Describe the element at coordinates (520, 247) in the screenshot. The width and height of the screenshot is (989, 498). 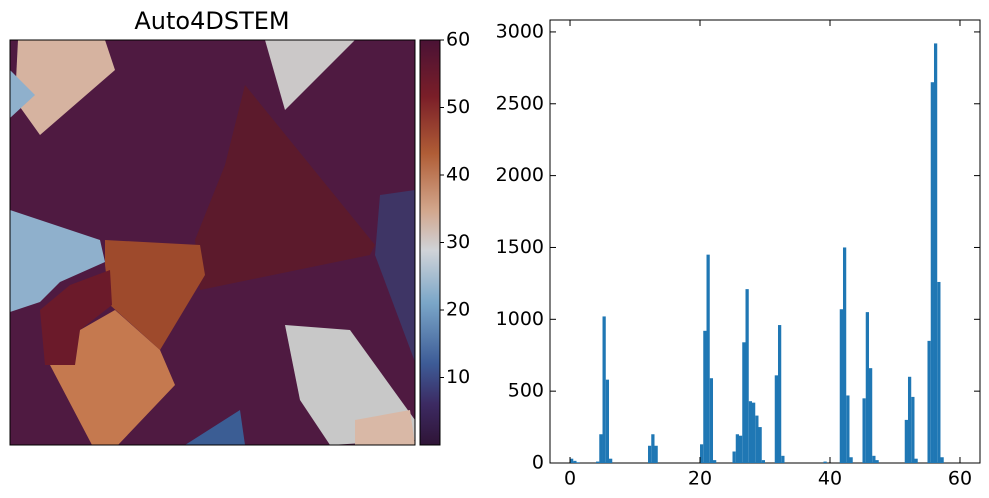
I see `y-tick-label: 1500` at that location.